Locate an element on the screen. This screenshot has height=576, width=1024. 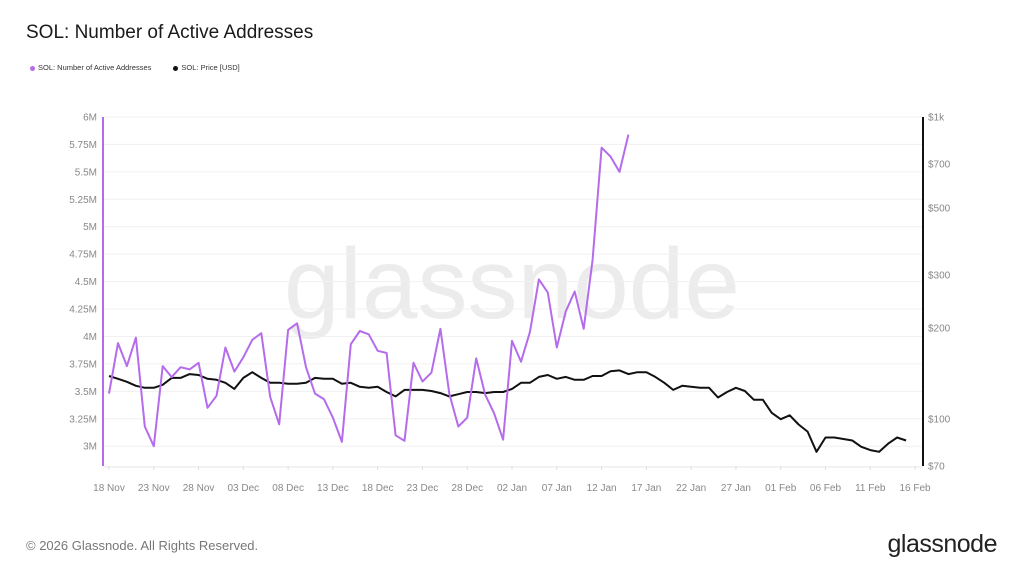
x-tick-label: 23 Nov is located at coordinates (154, 488).